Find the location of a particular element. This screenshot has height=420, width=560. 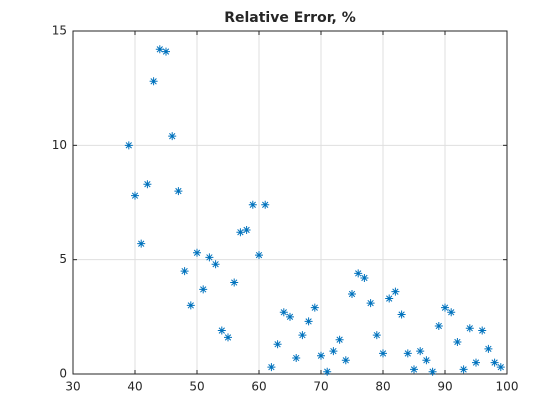

x-tick-label: 60 is located at coordinates (258, 387).